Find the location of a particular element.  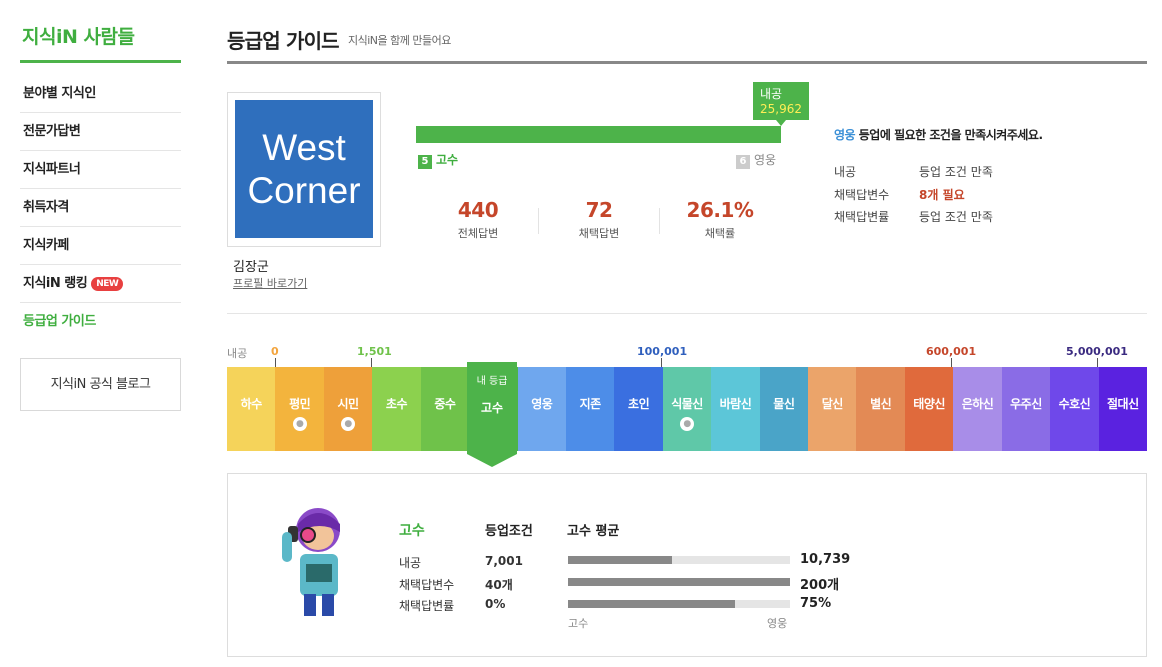

level-name: 물신 is located at coordinates (784, 404).